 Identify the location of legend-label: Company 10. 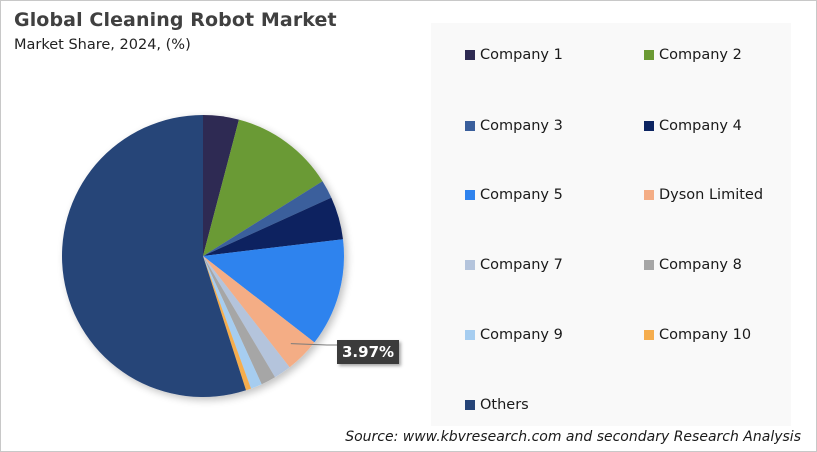
(705, 335).